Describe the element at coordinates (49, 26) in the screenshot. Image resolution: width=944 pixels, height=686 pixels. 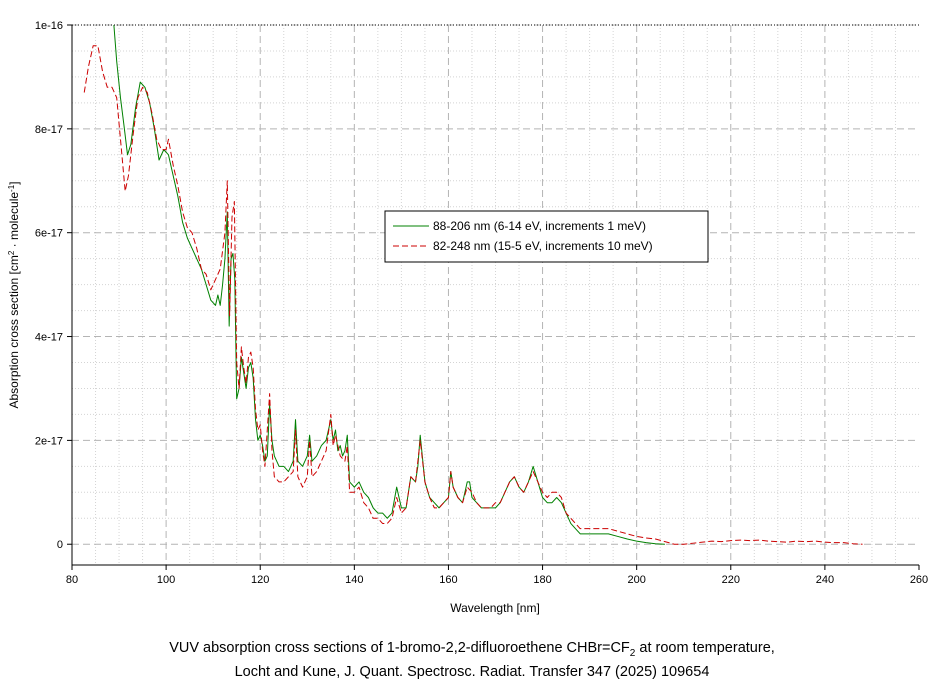
I see `y-tick-label: 1e-16` at that location.